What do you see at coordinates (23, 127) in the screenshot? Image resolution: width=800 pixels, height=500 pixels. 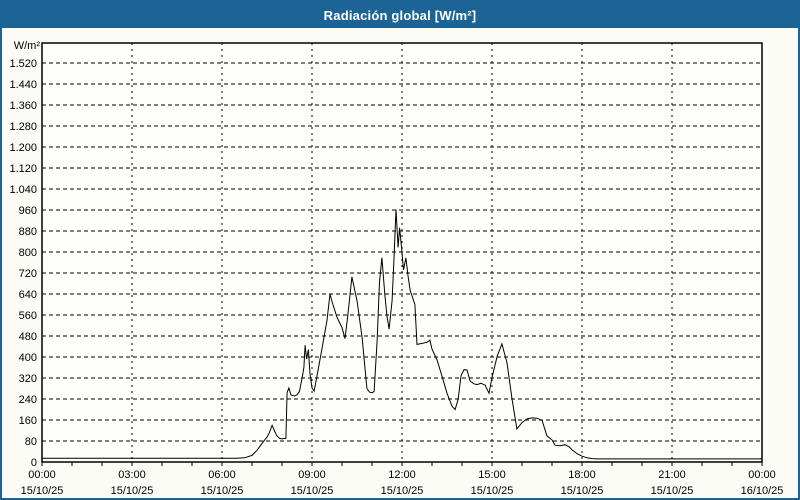 I see `y-tick-label: 1.280` at bounding box center [23, 127].